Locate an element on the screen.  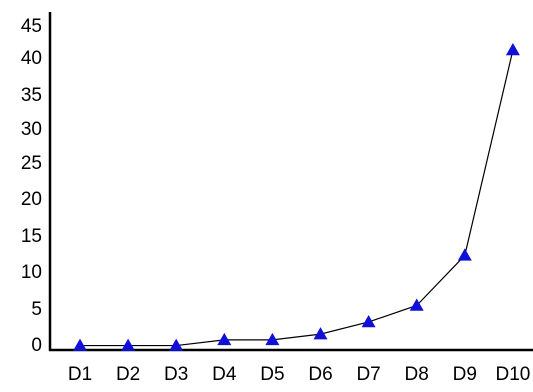
y-tick-label: 5 is located at coordinates (36, 309).